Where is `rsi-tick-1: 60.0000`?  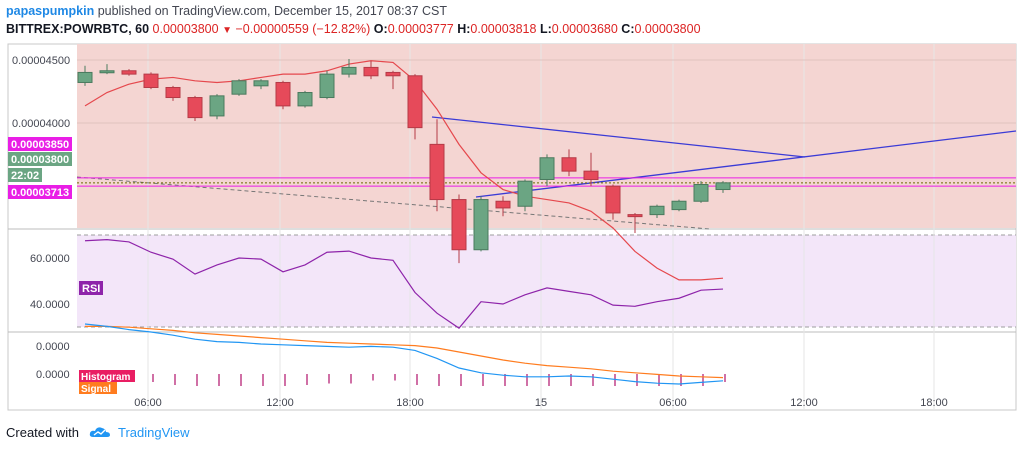 rsi-tick-1: 60.0000 is located at coordinates (50, 259).